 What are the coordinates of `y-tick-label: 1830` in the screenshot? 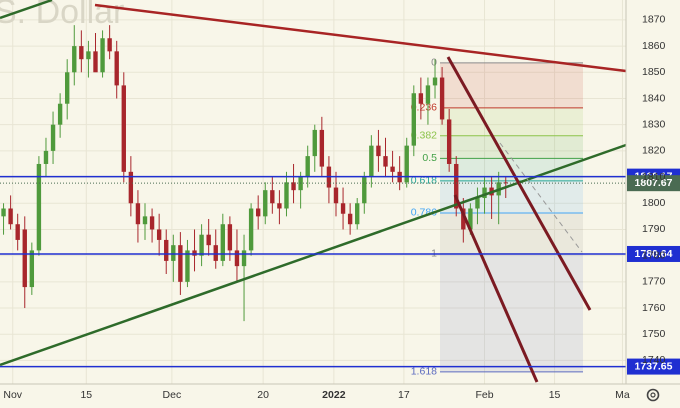 It's located at (654, 124).